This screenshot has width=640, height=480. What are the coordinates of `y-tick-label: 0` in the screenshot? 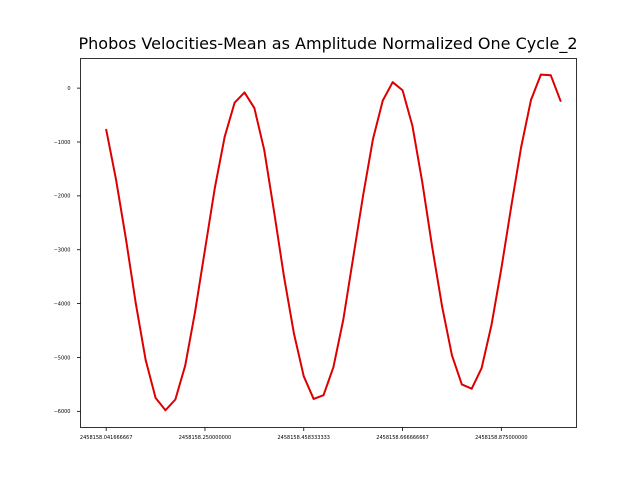 It's located at (68, 89).